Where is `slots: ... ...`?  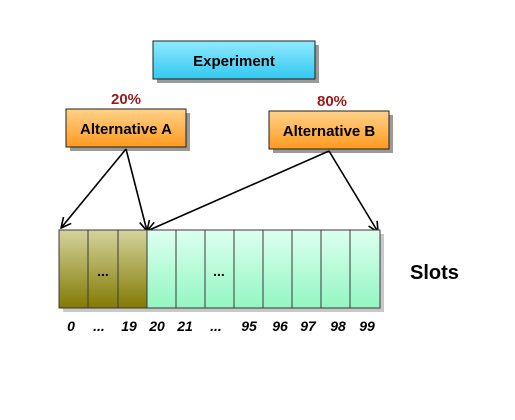
slots: ... ... is located at coordinates (221, 270).